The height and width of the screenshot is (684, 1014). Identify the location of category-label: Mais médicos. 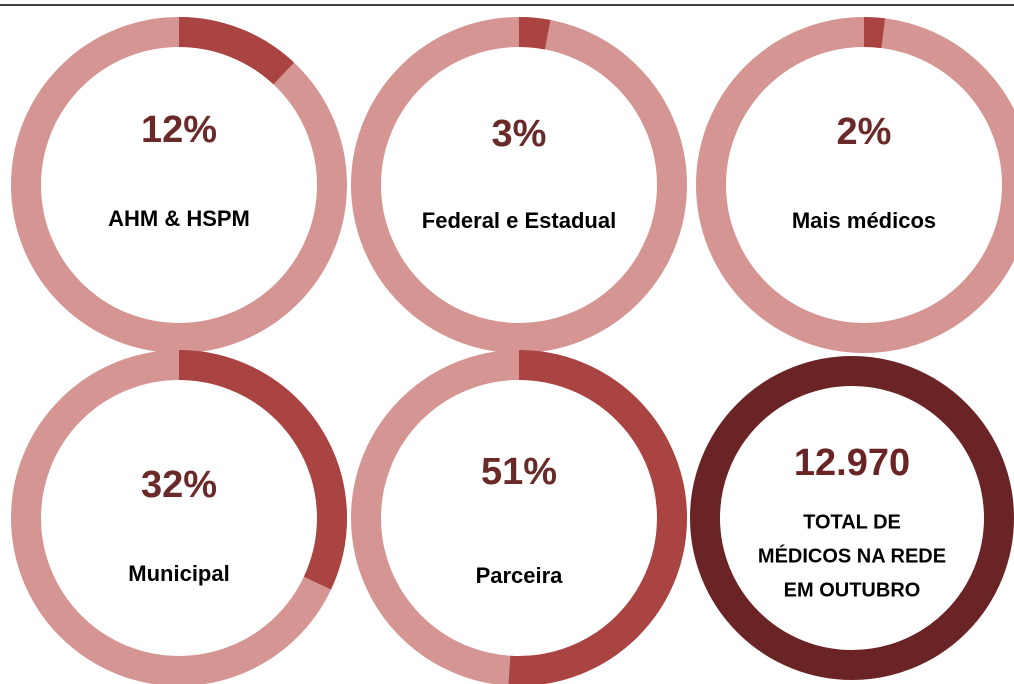
(864, 220).